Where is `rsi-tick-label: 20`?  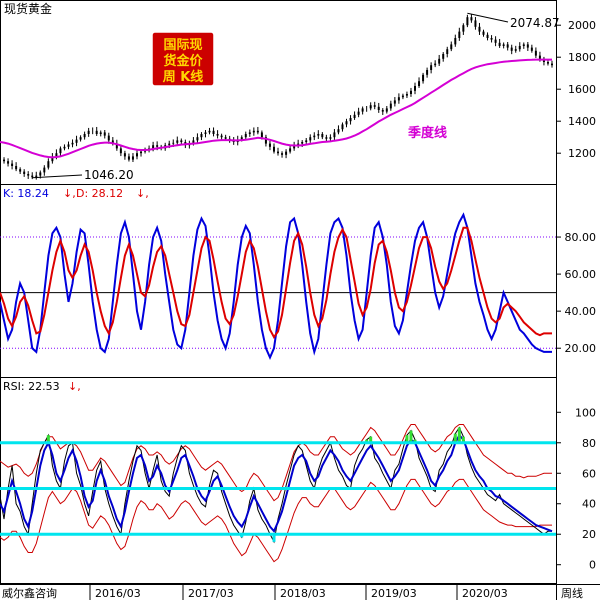
rsi-tick-label: 20 is located at coordinates (589, 534).